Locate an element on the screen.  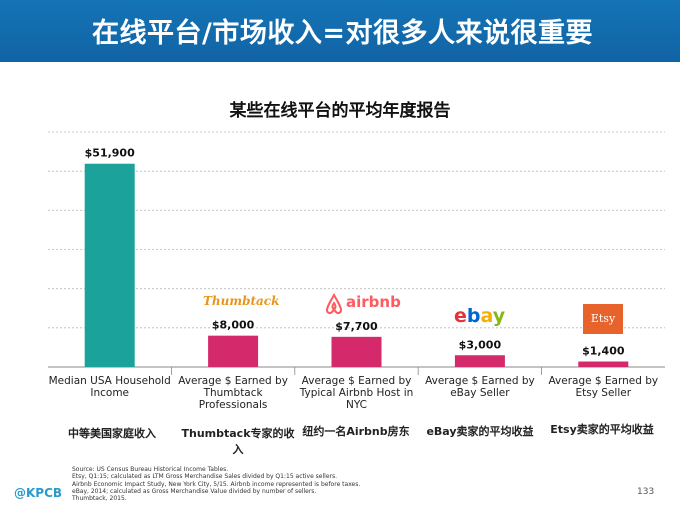
annotation-cn: 中等美国家庭收入 is located at coordinates (112, 433).